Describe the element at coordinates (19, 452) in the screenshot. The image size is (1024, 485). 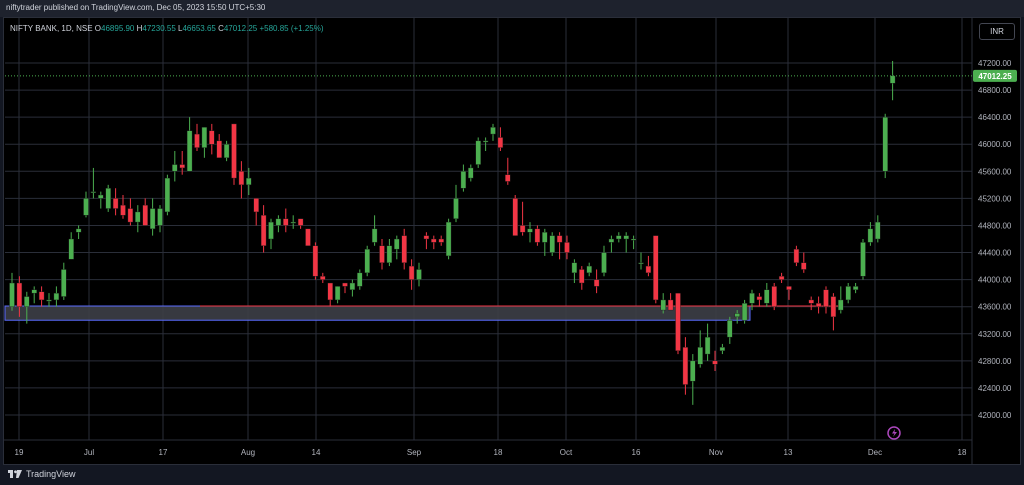
I see `x-tick-label: 19` at that location.